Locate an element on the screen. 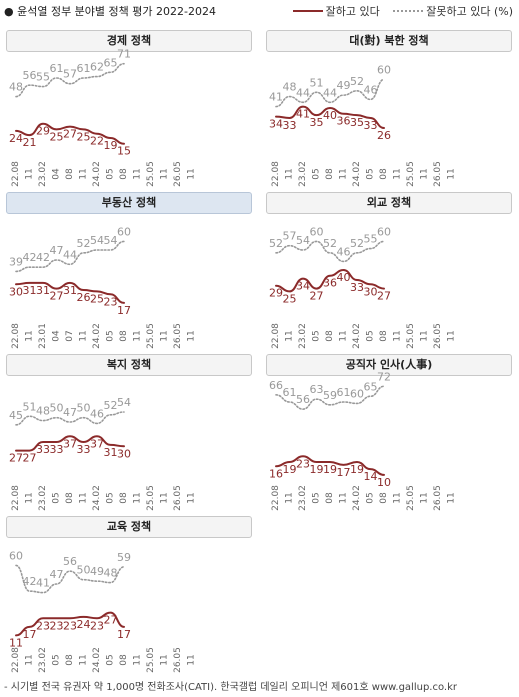 This screenshot has height=697, width=519. data-label-good: 40 is located at coordinates (344, 277).